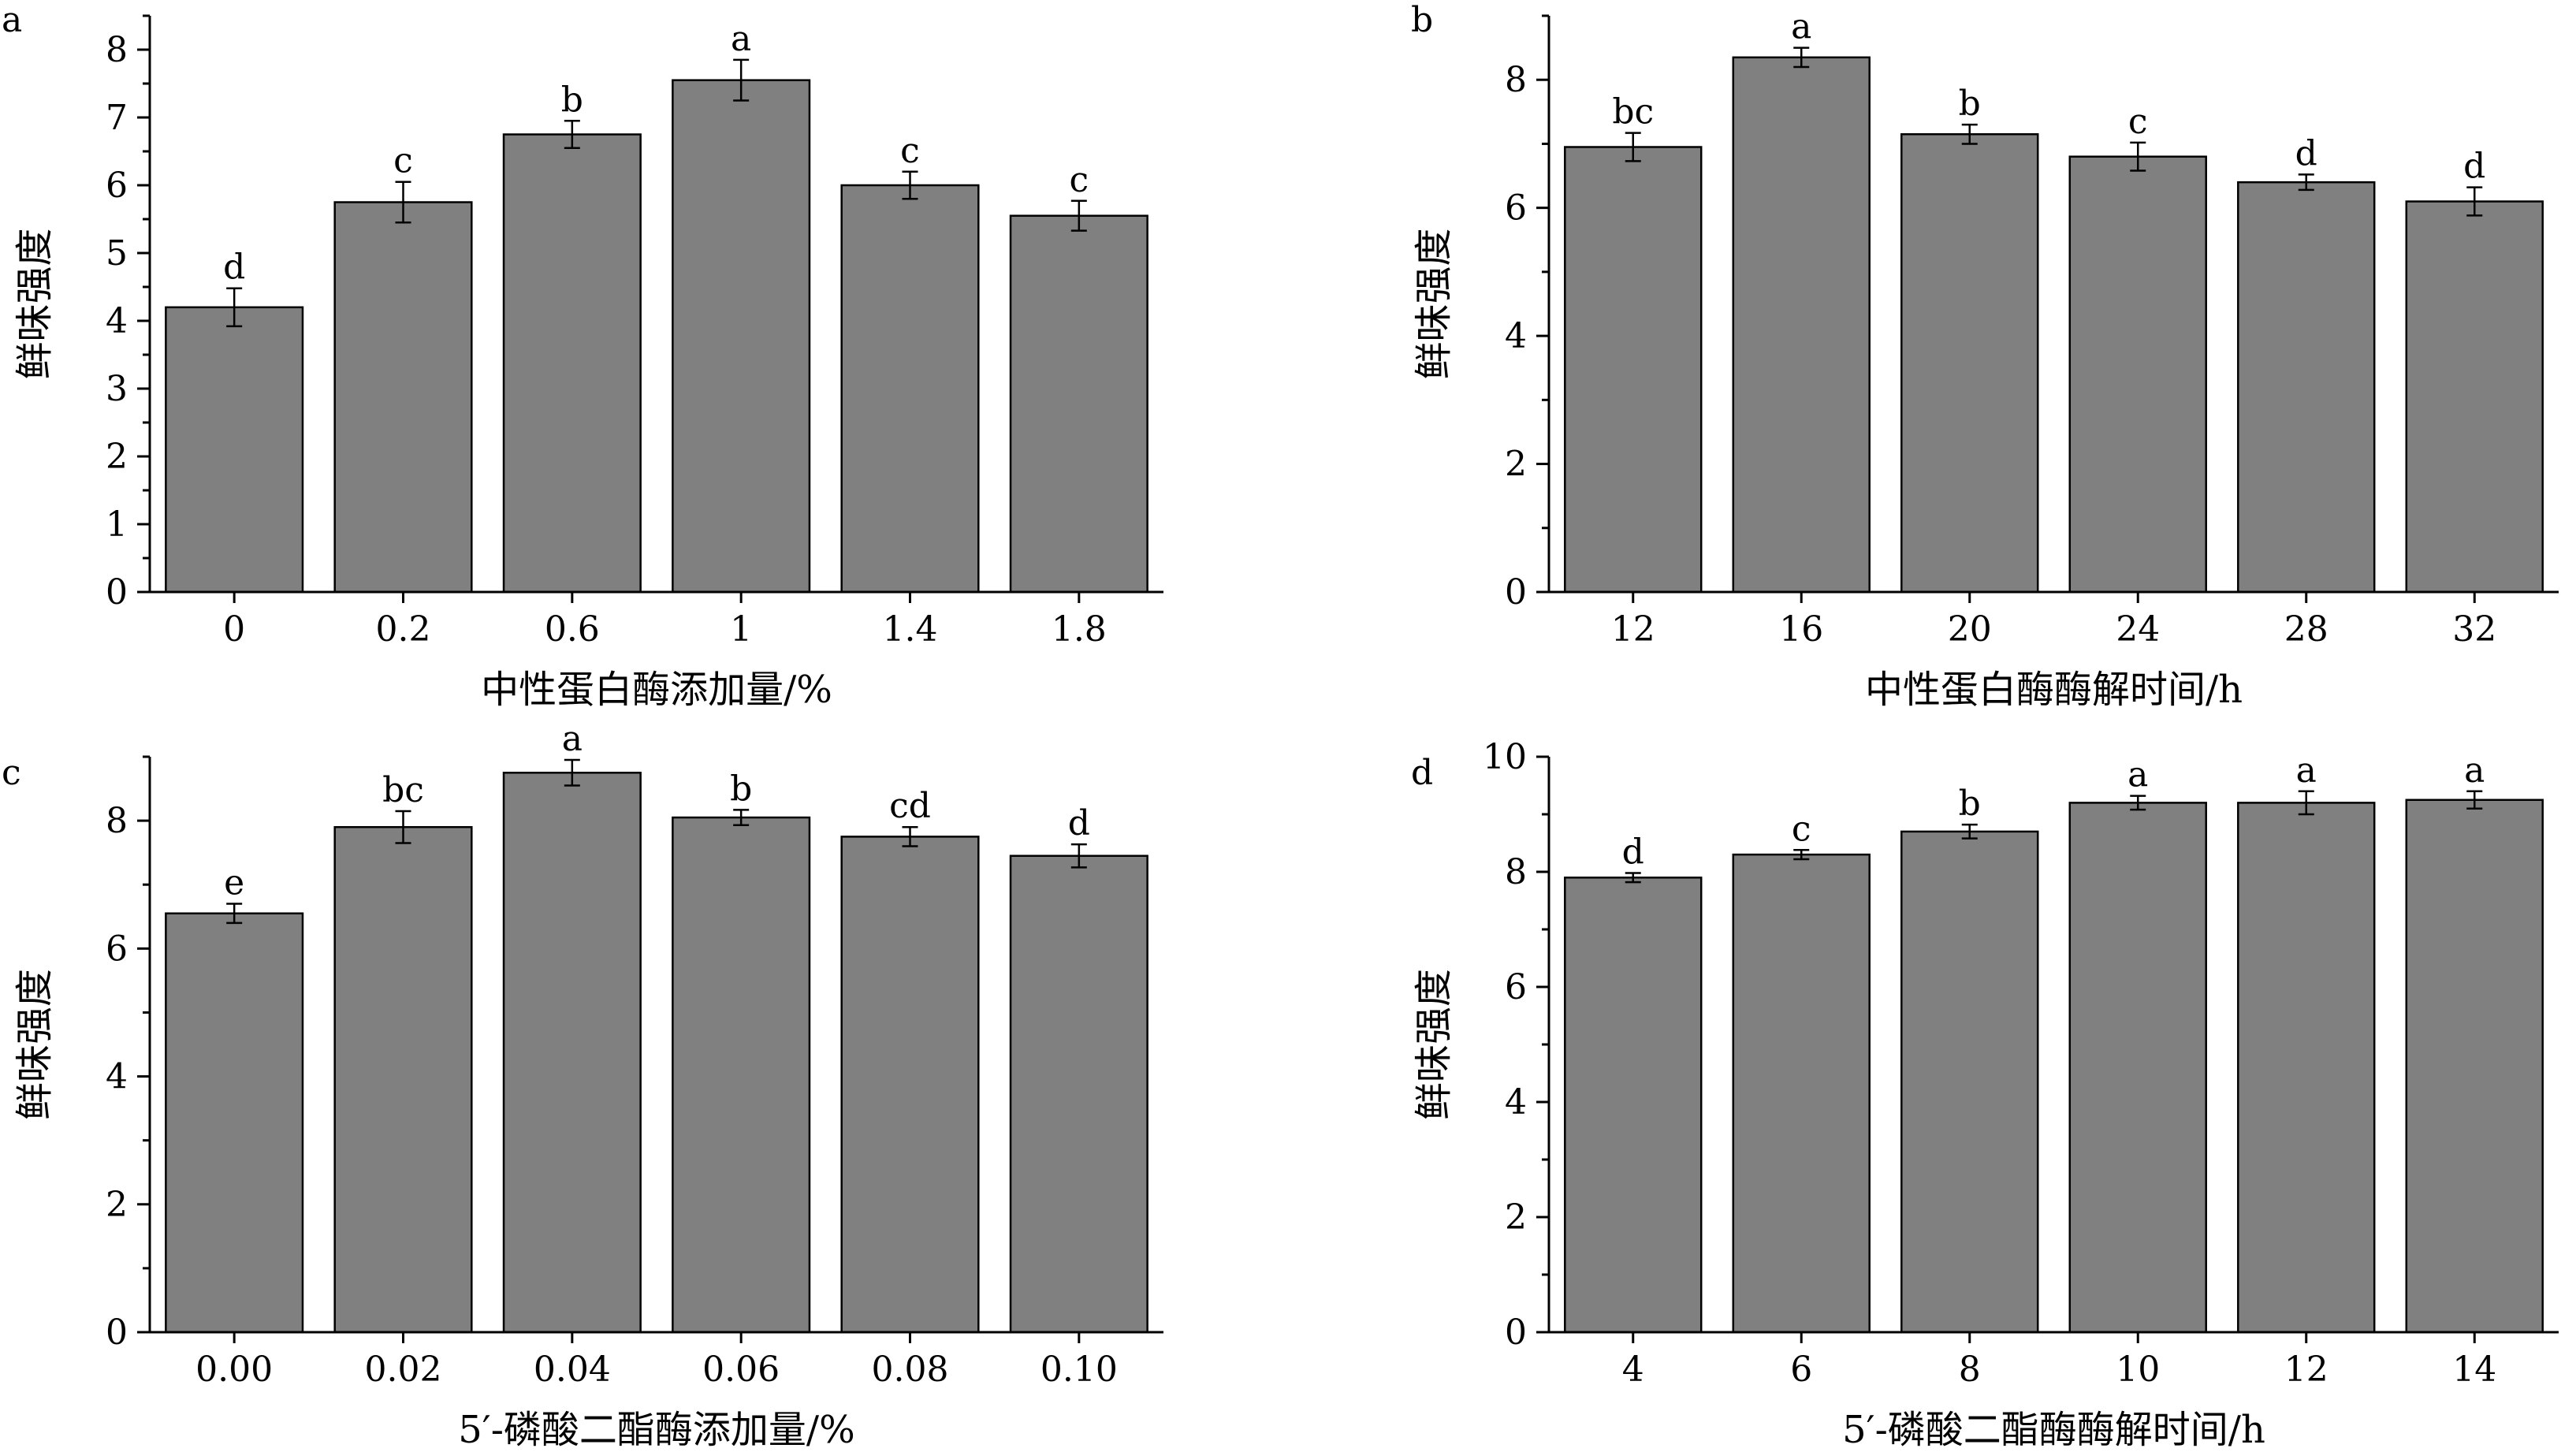 Image resolution: width=2576 pixels, height=1452 pixels. What do you see at coordinates (1078, 856) in the screenshot?
I see `error-bar-0.10` at bounding box center [1078, 856].